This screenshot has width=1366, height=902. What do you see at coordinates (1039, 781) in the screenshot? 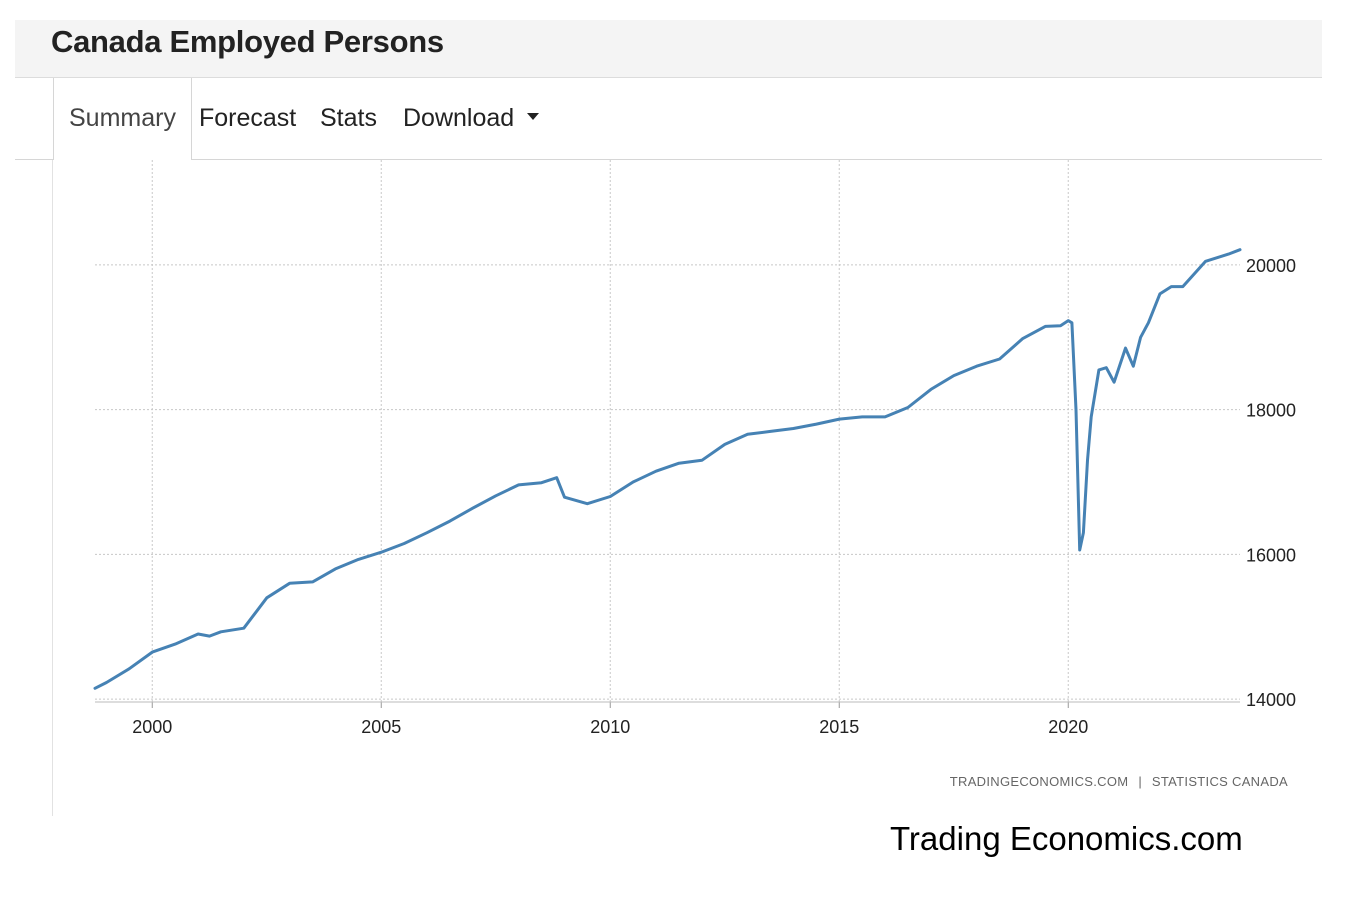
I see `source-site: TRADINGECONOMICS.COM` at bounding box center [1039, 781].